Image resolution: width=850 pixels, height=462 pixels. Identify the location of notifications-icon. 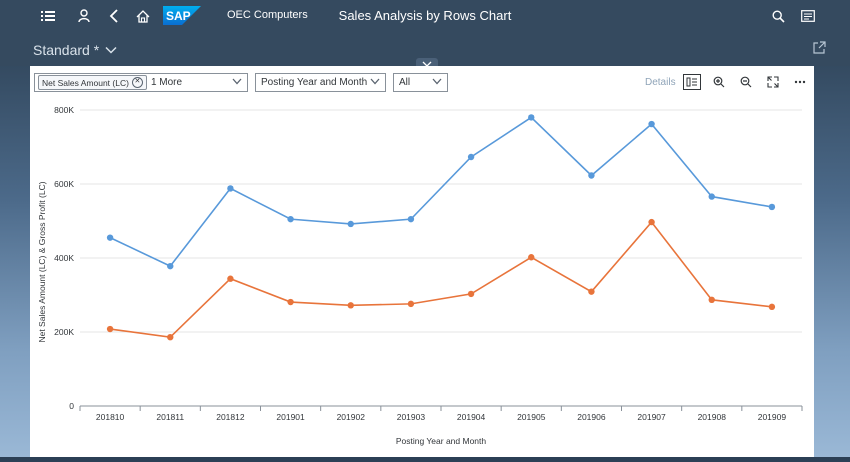
(808, 16).